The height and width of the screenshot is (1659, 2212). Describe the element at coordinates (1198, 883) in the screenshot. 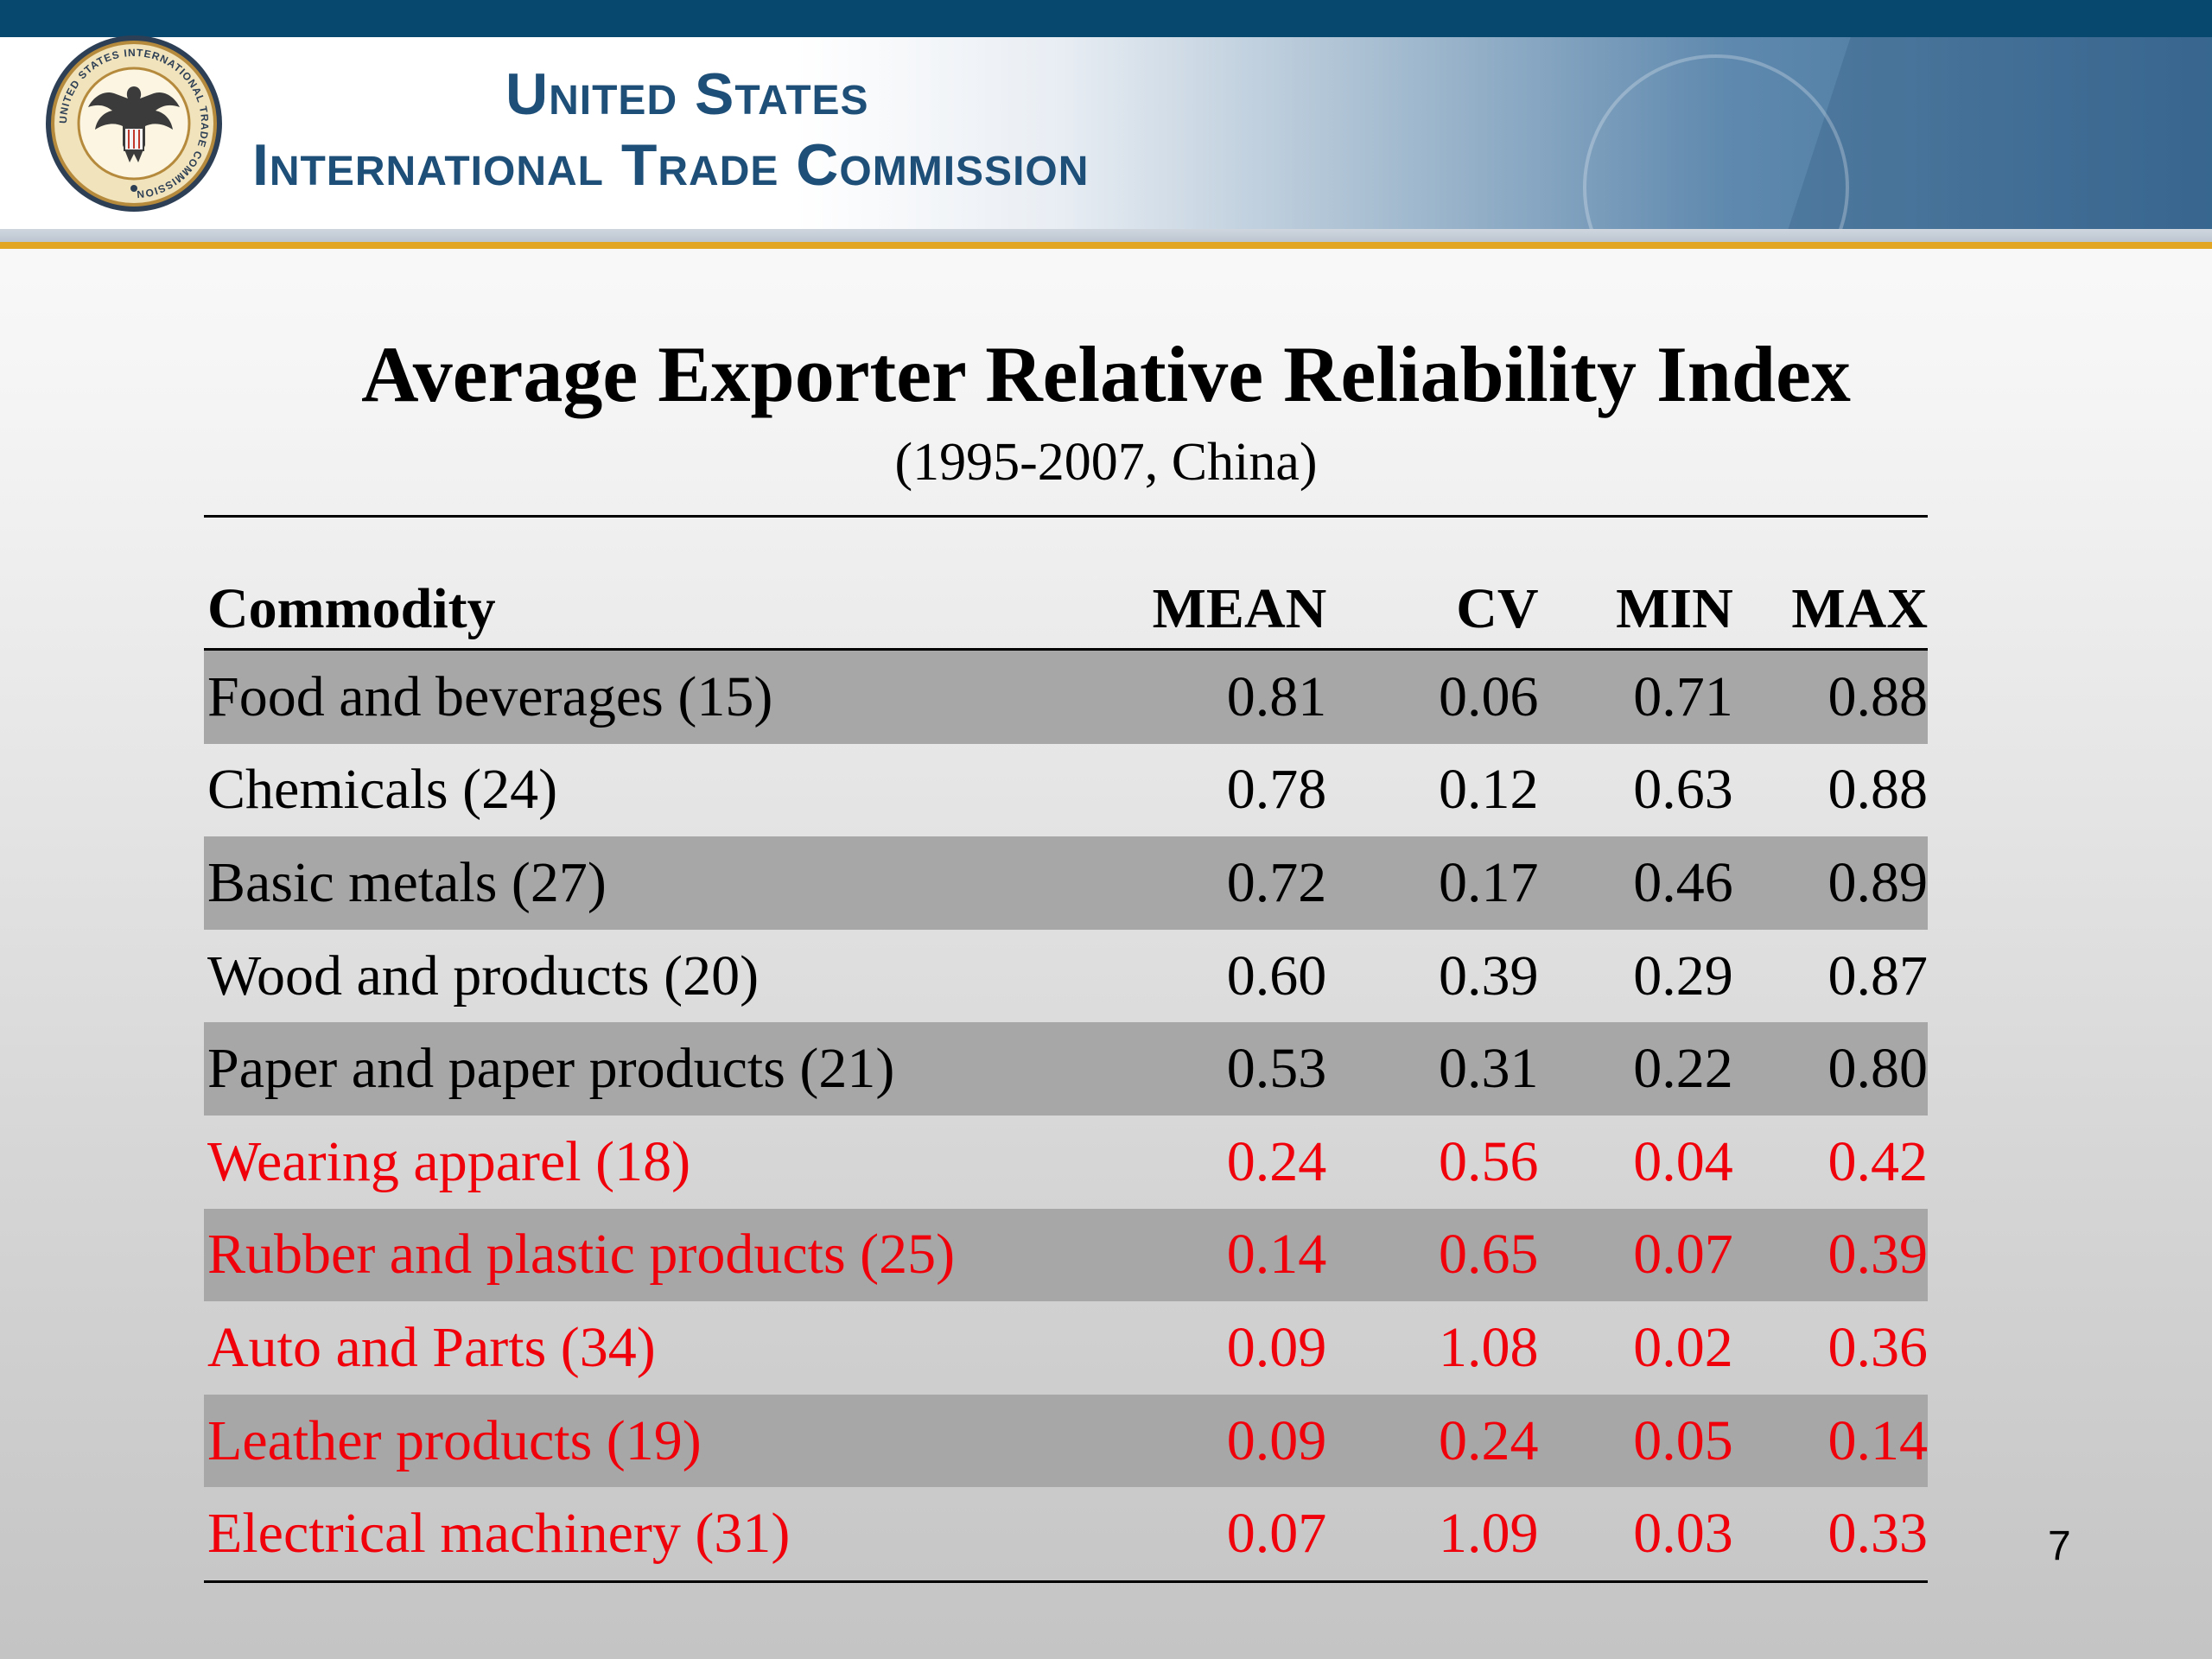

I see `cell-mean: 0.72` at that location.